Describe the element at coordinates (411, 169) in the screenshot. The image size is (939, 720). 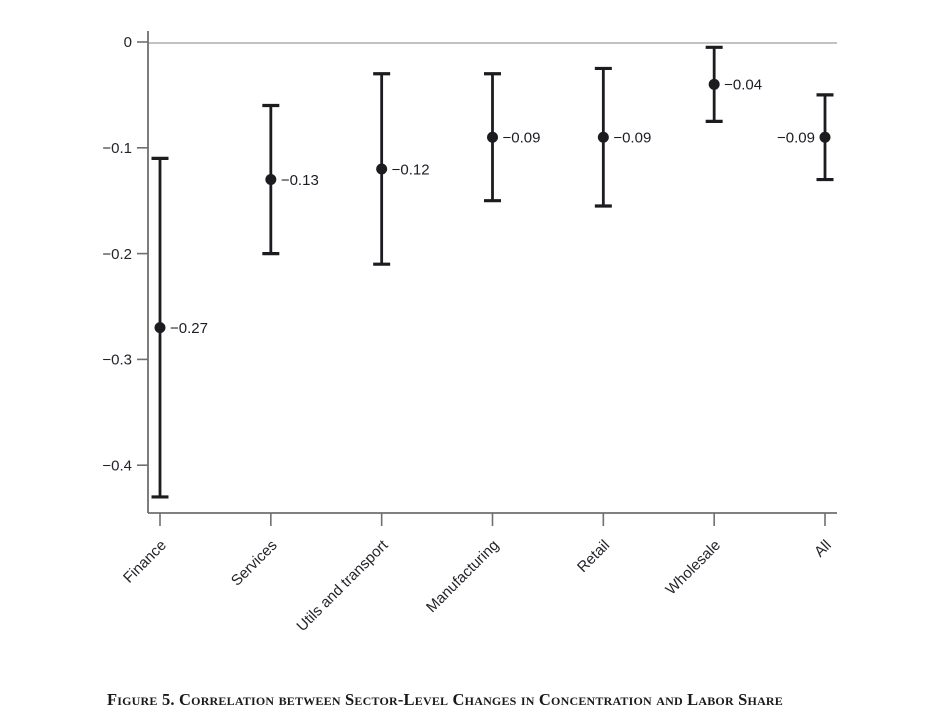
I see `point-value-label: −0.12` at that location.